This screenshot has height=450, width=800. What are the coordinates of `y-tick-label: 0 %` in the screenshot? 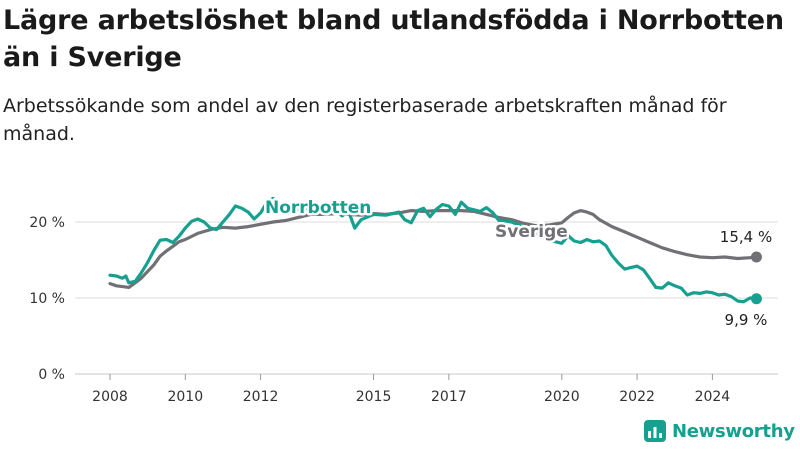 It's located at (51, 375).